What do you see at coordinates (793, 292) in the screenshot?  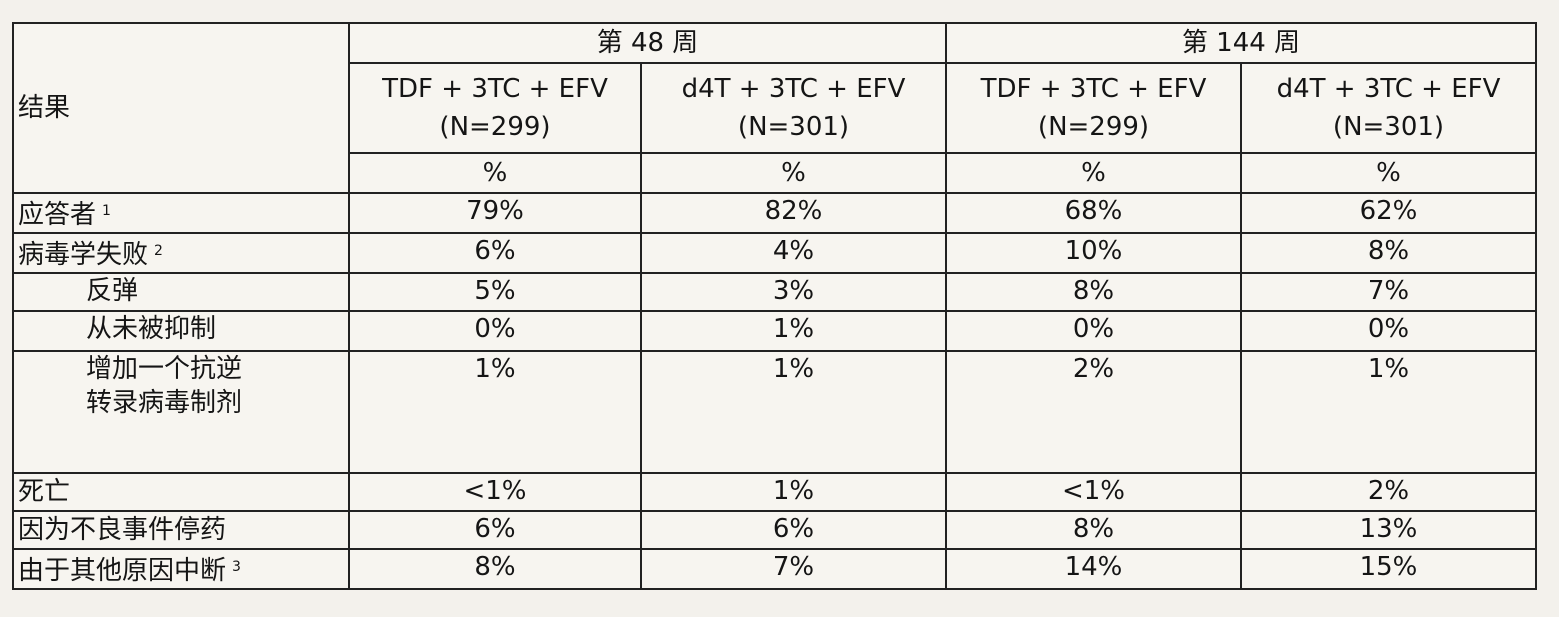 I see `value-cell: 3%` at bounding box center [793, 292].